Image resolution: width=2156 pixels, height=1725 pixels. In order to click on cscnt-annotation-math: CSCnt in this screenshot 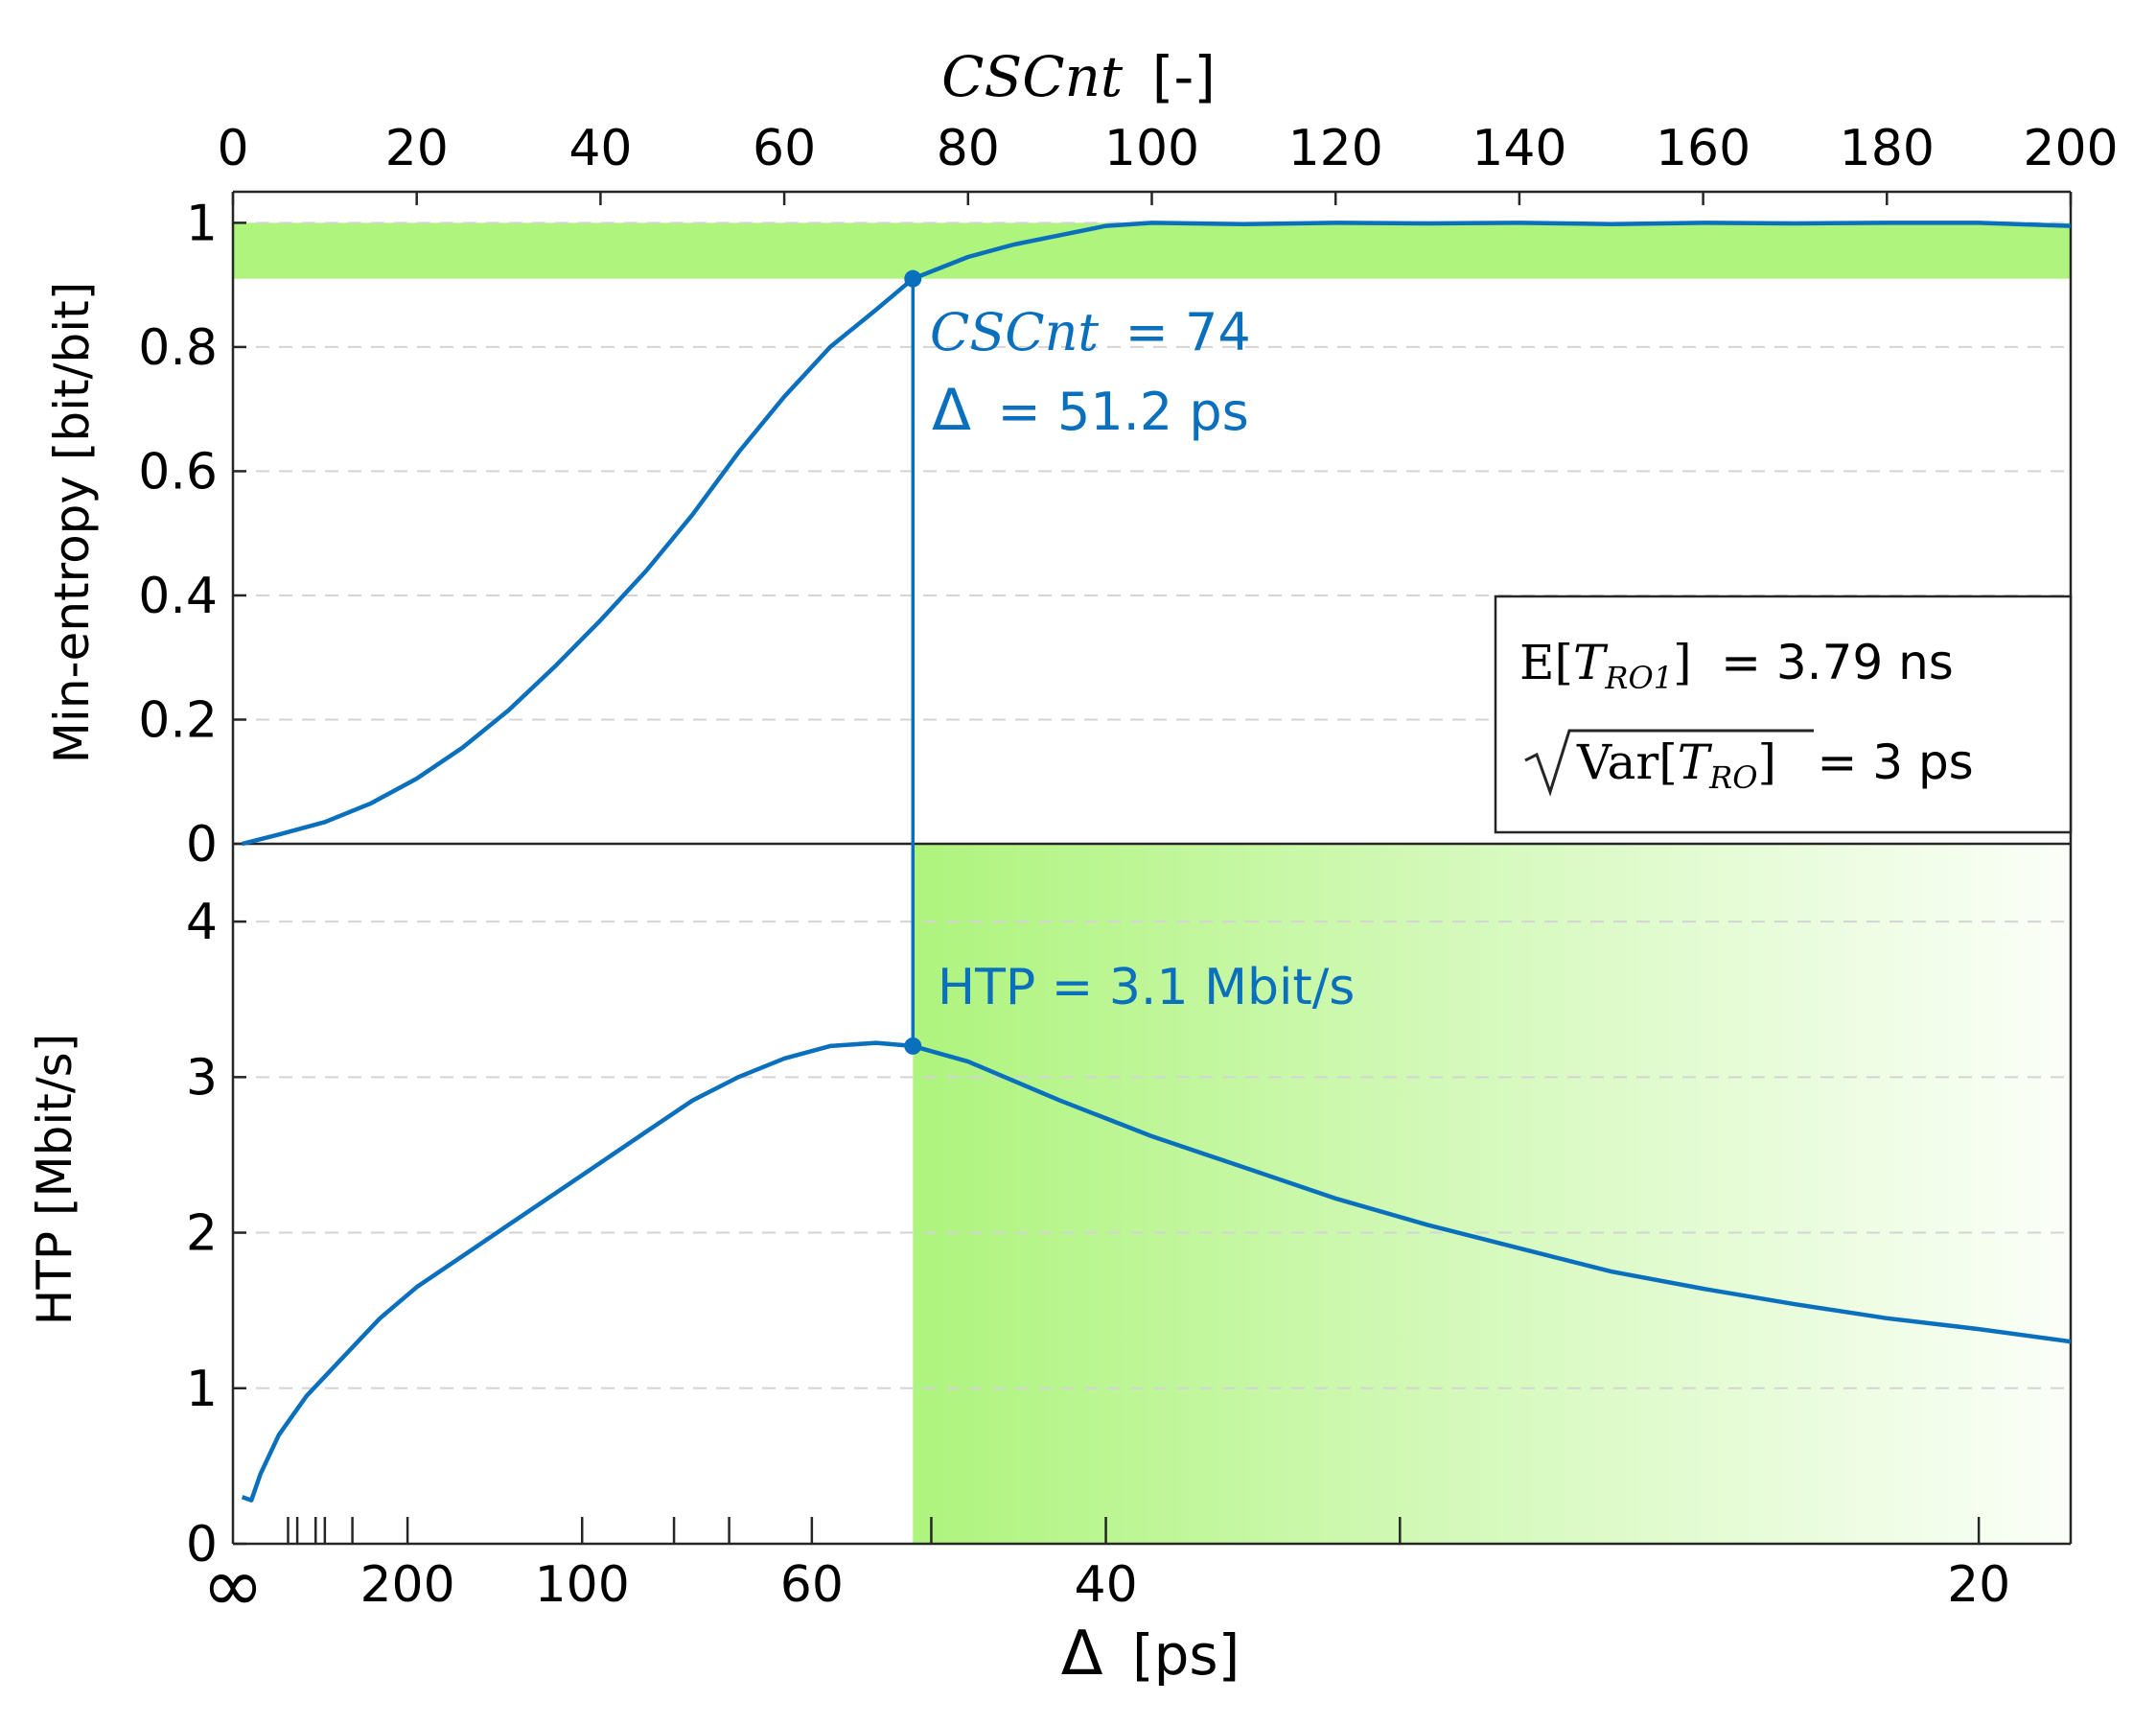, I will do `click(1014, 332)`.